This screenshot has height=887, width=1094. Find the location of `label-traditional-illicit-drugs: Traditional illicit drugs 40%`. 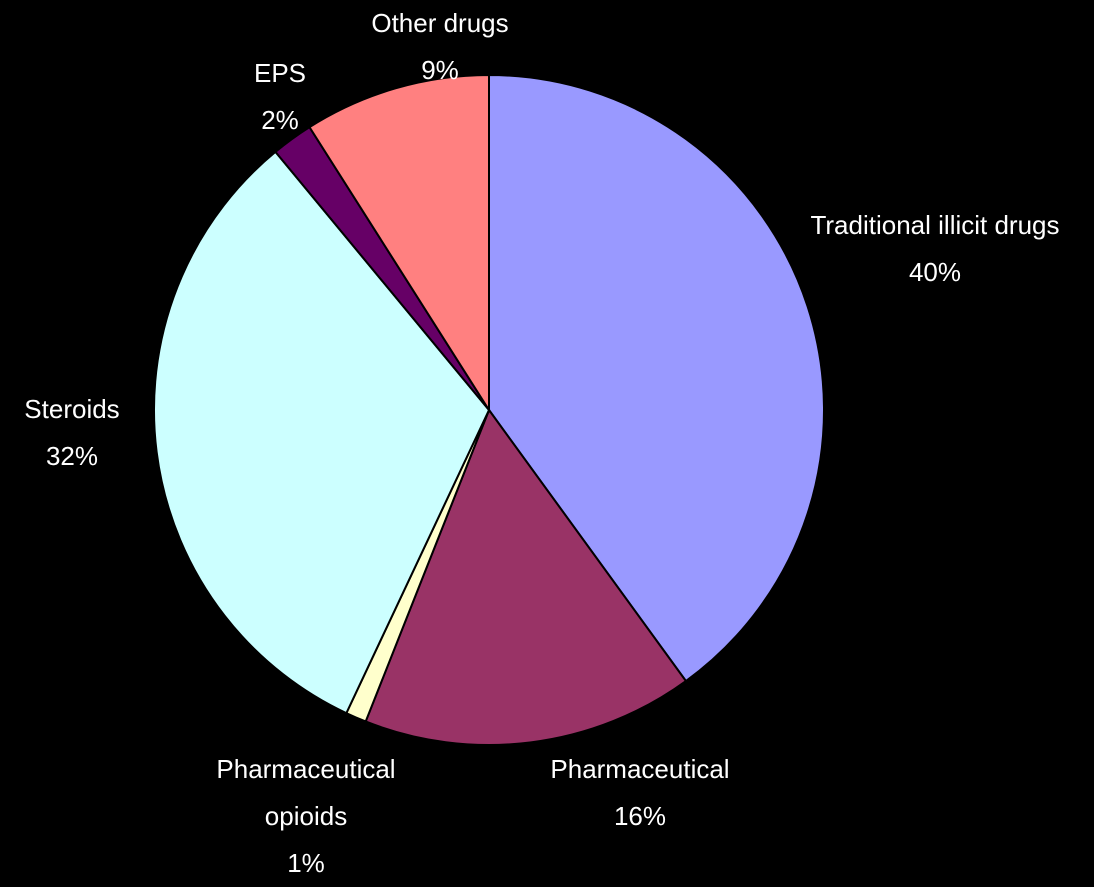

label-traditional-illicit-drugs: Traditional illicit drugs 40% is located at coordinates (935, 249).